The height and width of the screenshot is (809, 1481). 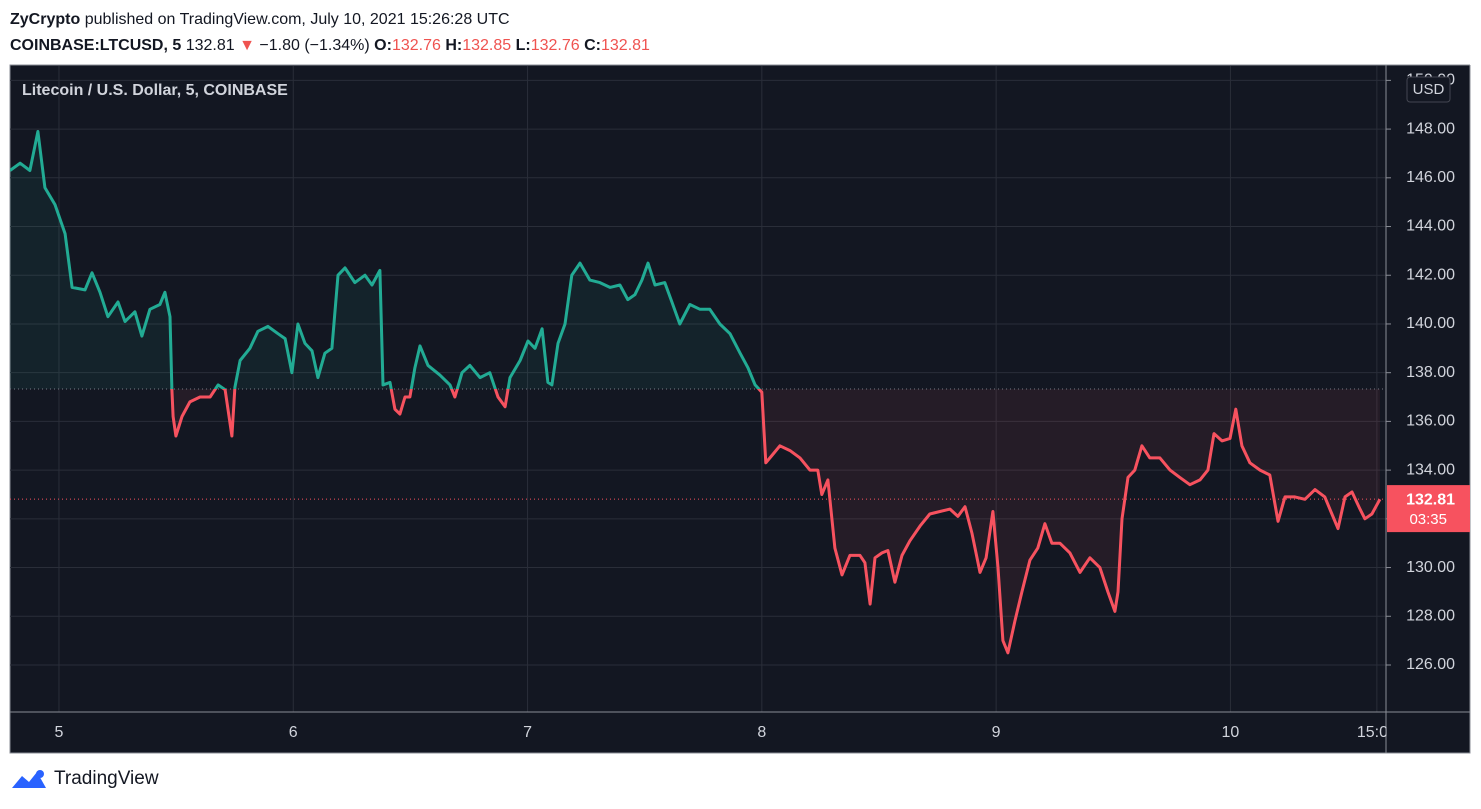 What do you see at coordinates (210, 45) in the screenshot?
I see `last: 132.81` at bounding box center [210, 45].